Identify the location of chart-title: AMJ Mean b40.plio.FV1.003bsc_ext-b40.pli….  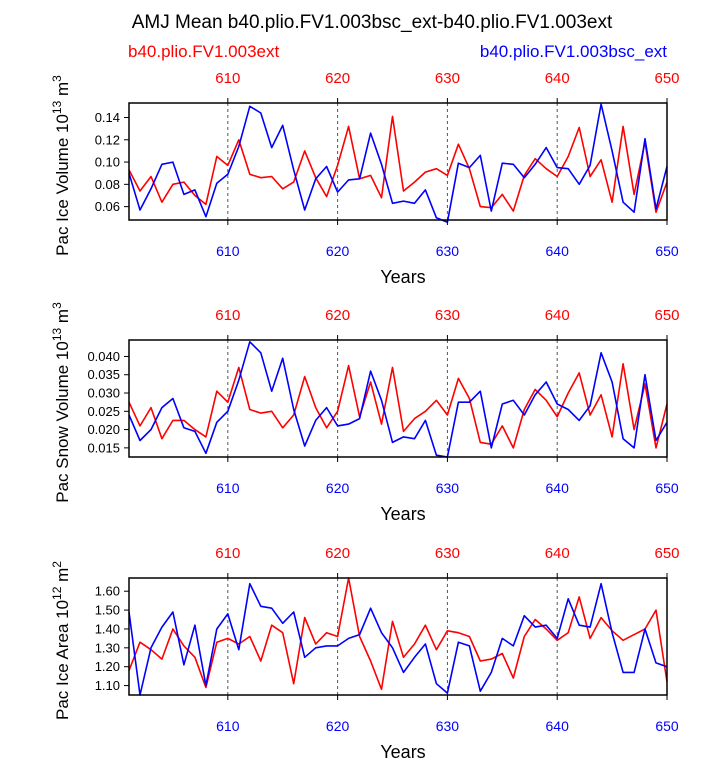
(372, 22).